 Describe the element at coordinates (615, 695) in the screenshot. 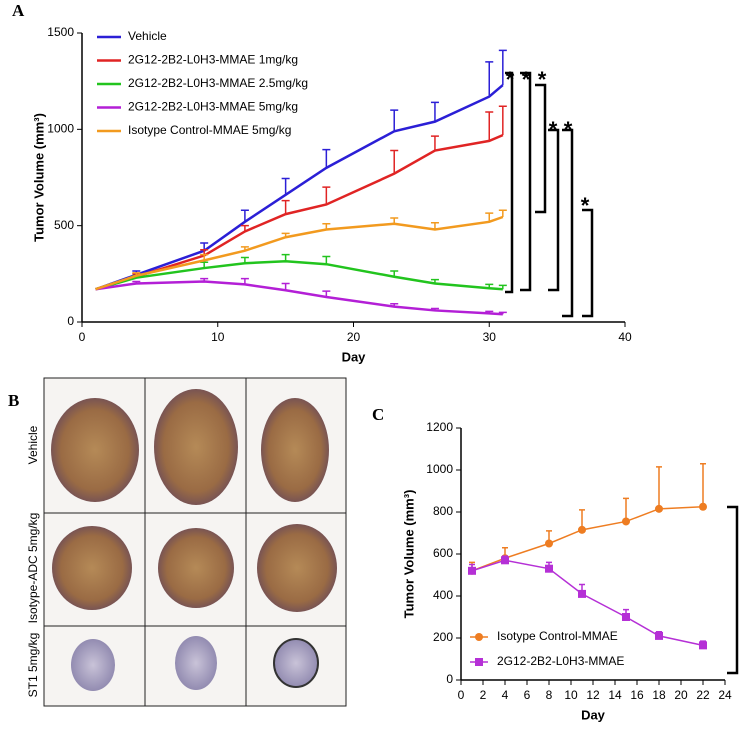

I see `x-tick-label: 14` at that location.